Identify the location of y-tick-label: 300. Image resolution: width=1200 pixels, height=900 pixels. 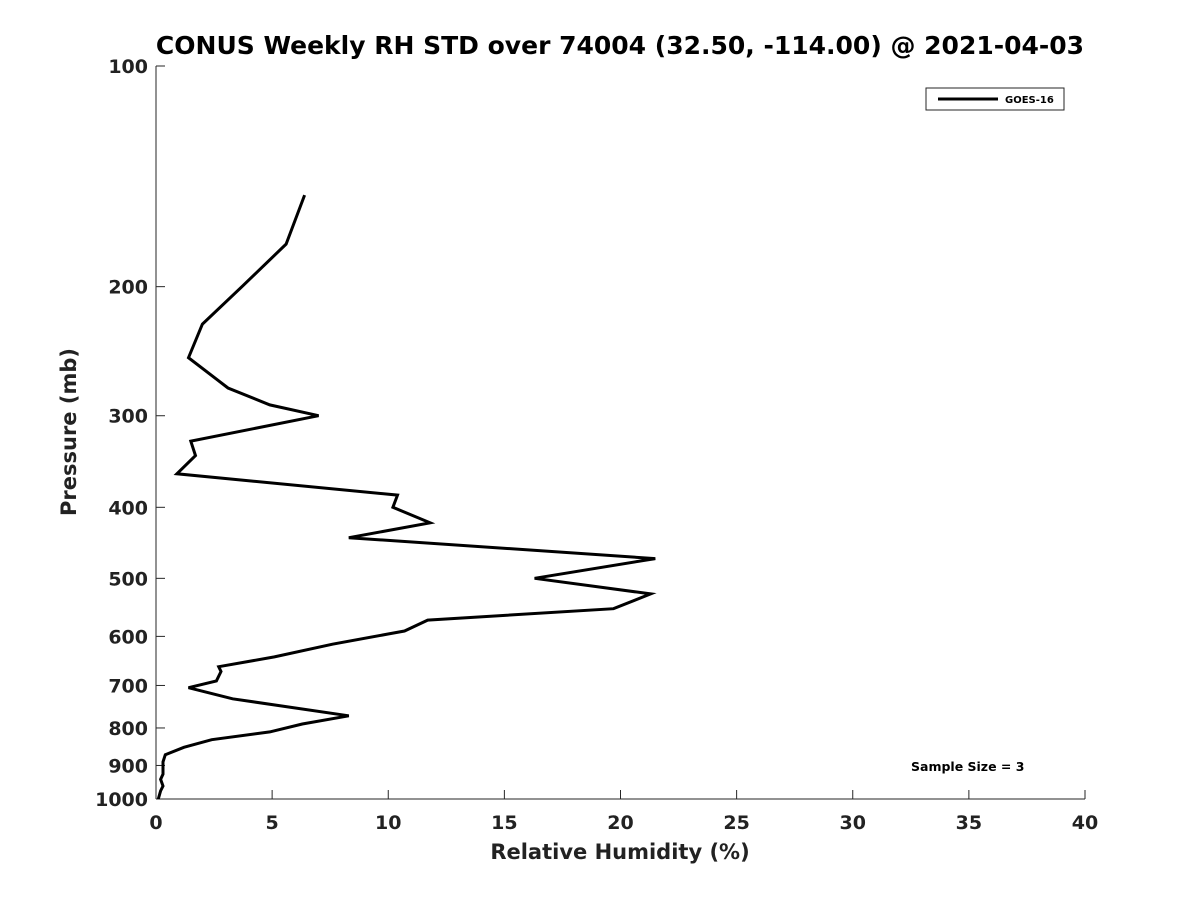
(128, 417).